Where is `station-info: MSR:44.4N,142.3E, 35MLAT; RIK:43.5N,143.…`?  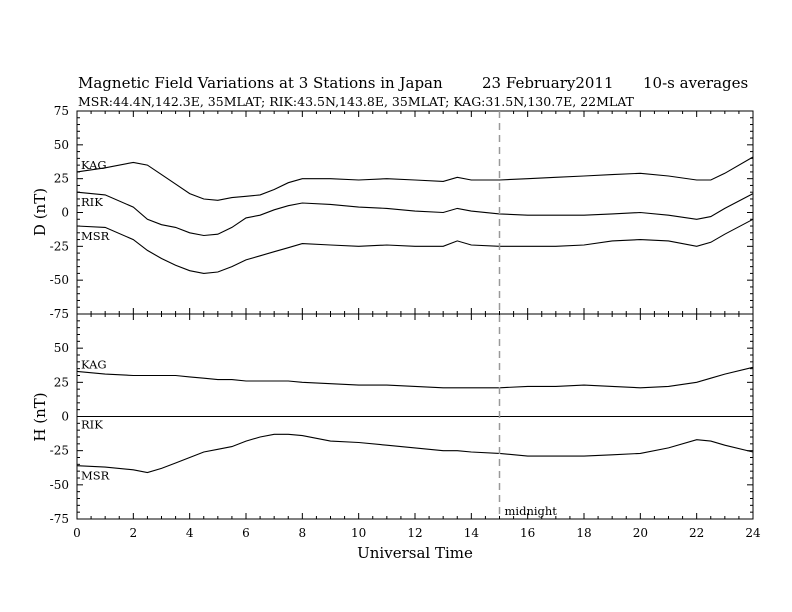
station-info: MSR:44.4N,142.3E, 35MLAT; RIK:43.5N,143.… is located at coordinates (356, 101).